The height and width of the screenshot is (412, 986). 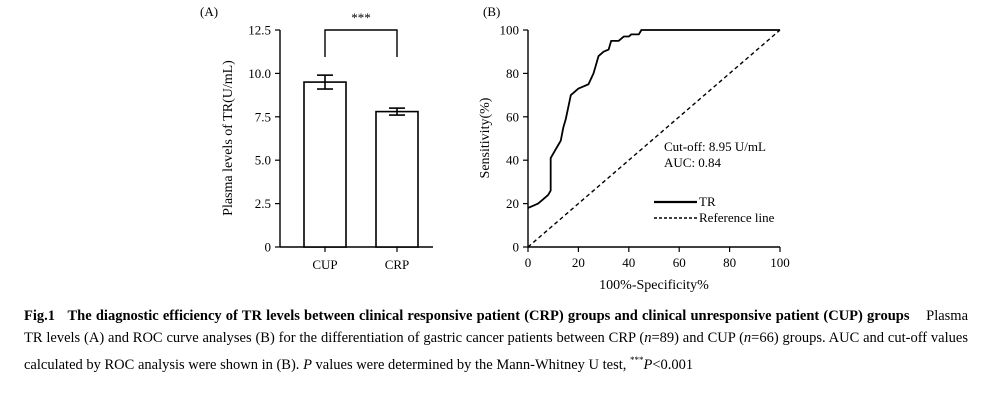 I want to click on panel-b-y-ticks: 0 20 40 60 80 100, so click(x=514, y=139).